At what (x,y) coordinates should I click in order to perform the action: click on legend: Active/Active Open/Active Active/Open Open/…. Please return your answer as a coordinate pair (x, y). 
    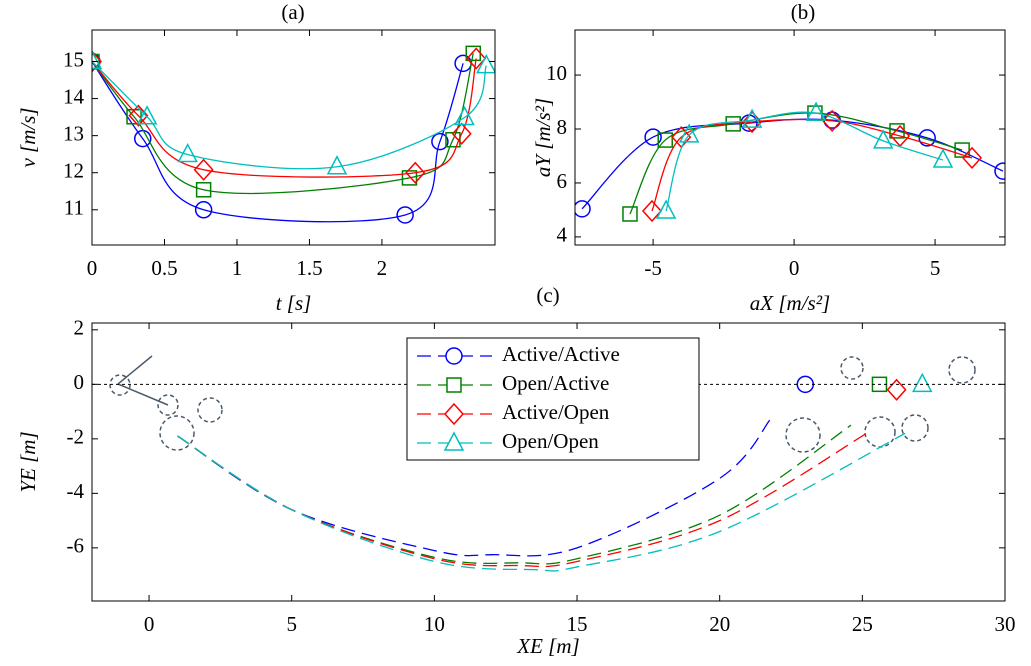
    Looking at the image, I should click on (553, 399).